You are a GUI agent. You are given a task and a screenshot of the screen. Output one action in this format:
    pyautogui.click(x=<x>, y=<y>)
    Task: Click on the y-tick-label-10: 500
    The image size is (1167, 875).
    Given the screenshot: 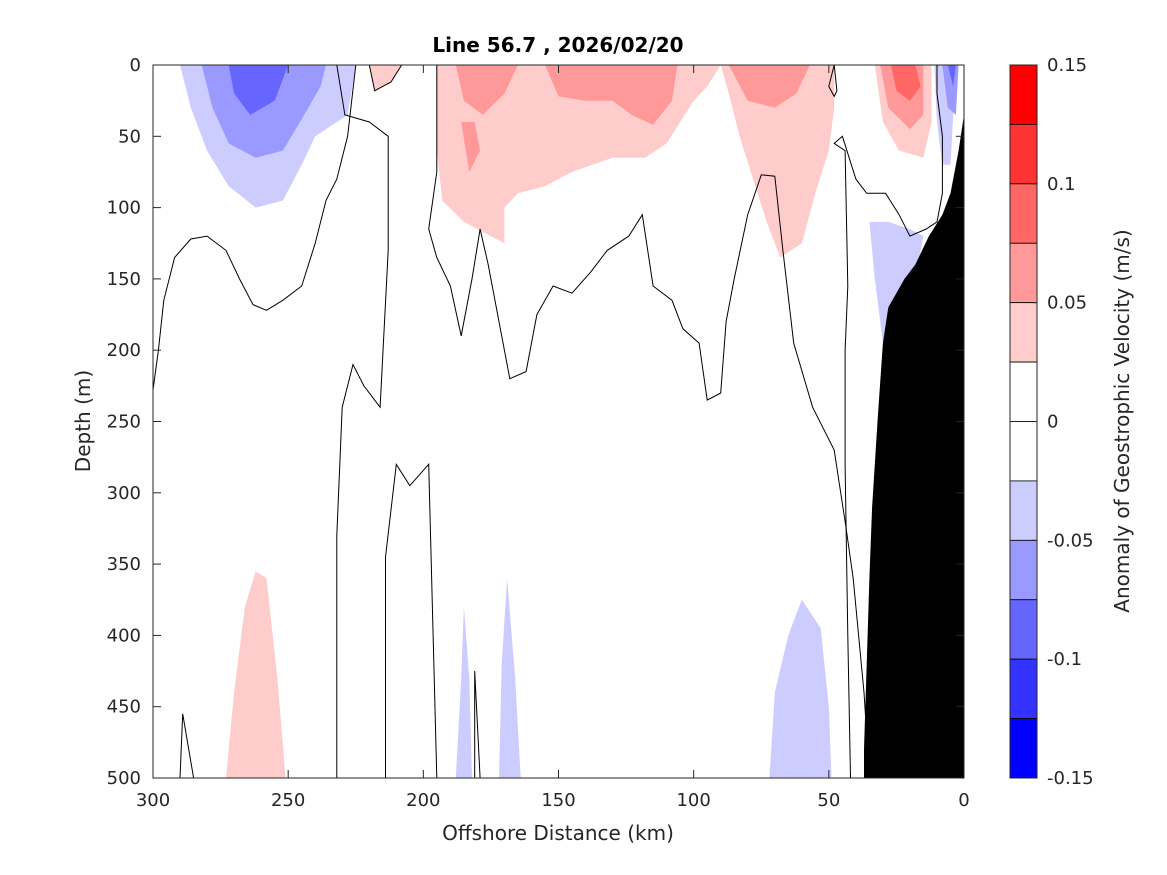 What is the action you would take?
    pyautogui.click(x=124, y=778)
    